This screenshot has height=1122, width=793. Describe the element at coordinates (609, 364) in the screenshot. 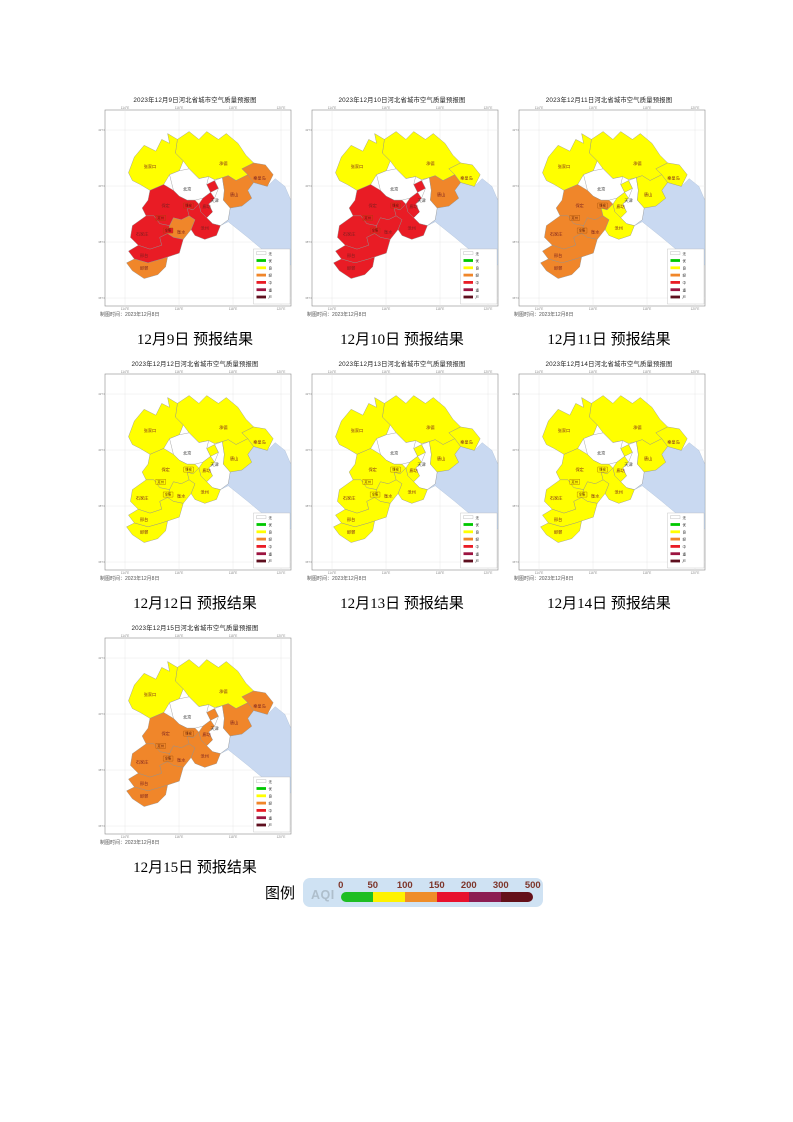

I see `map-title: 2023年12月14日河北省城市空气质量预报图` at that location.